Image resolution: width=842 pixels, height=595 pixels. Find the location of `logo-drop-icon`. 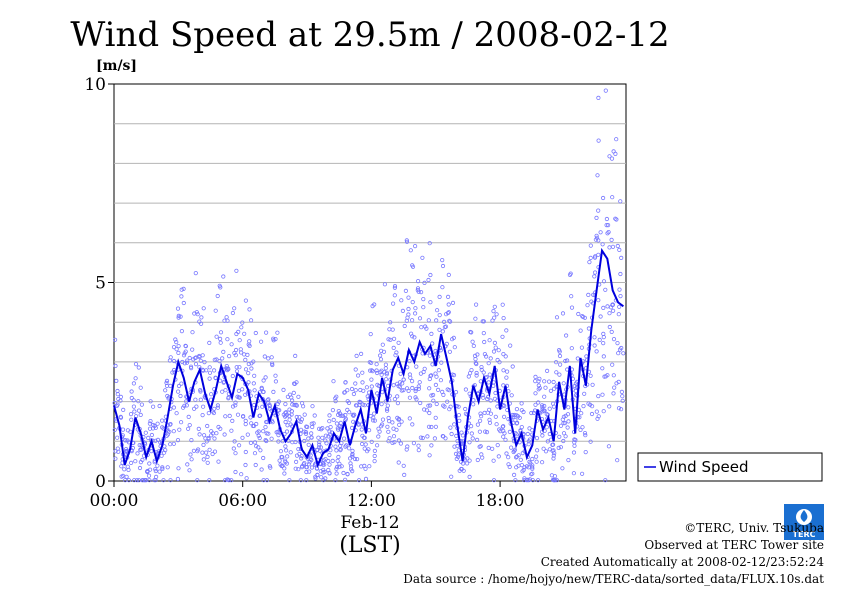

logo-drop-icon is located at coordinates (804, 516).